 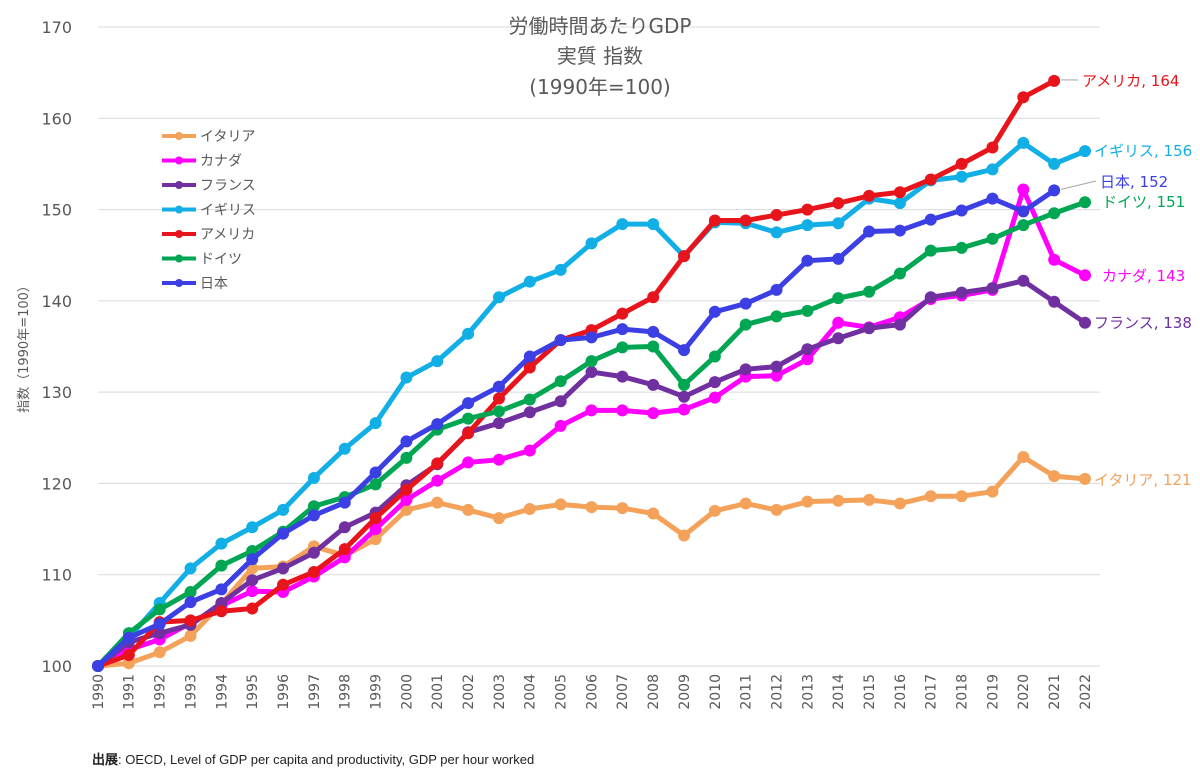 What do you see at coordinates (376, 692) in the screenshot?
I see `x-tick-label: 1999` at bounding box center [376, 692].